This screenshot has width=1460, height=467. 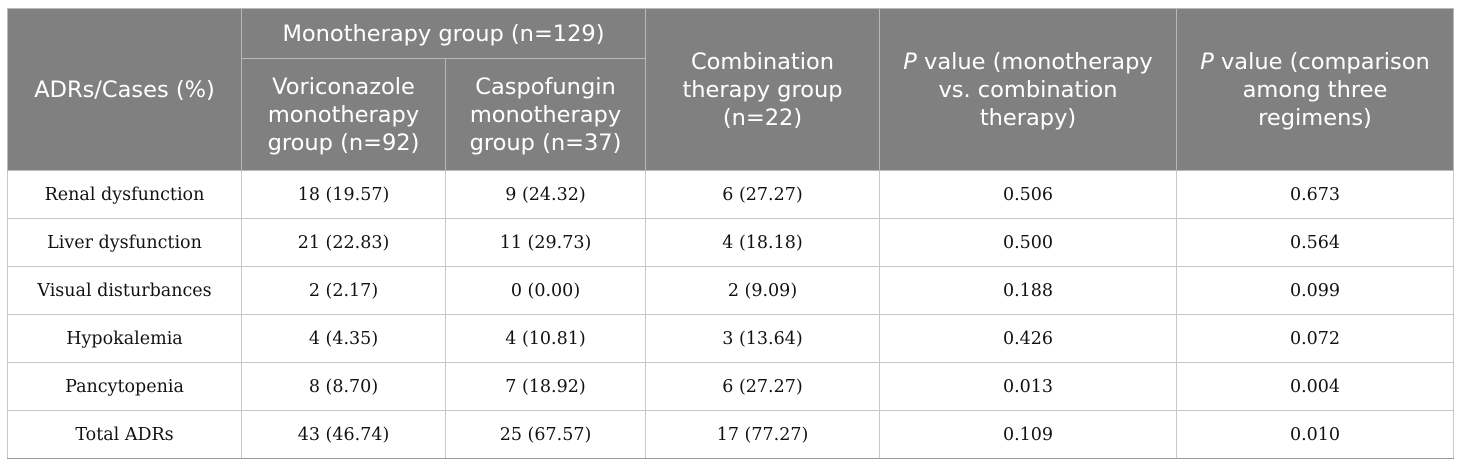 What do you see at coordinates (343, 290) in the screenshot?
I see `cell-voriconazole: 2 (2.17)` at bounding box center [343, 290].